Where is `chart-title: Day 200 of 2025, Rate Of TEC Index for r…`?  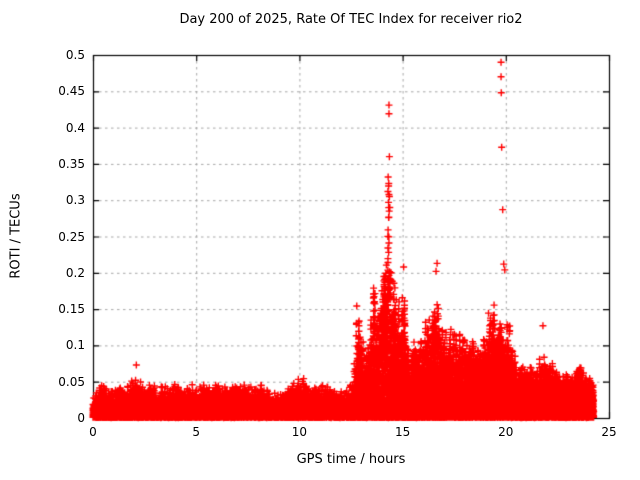
chart-title: Day 200 of 2025, Rate Of TEC Index for r… is located at coordinates (351, 19).